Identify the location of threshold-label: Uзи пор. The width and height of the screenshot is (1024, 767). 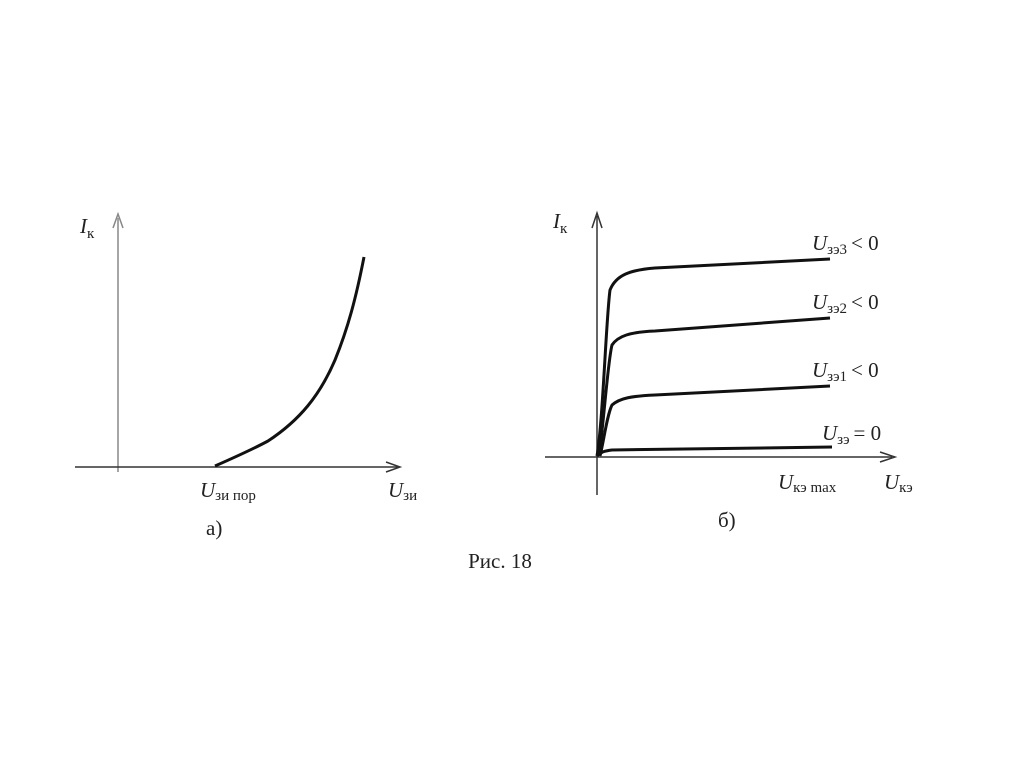
(228, 491).